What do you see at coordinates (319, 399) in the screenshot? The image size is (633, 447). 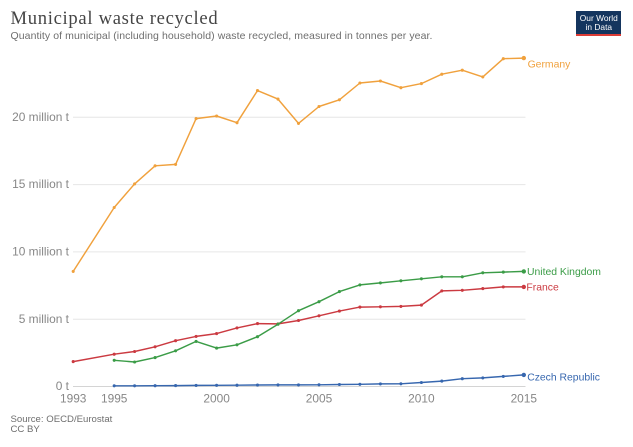 I see `svg-text: 2005` at bounding box center [319, 399].